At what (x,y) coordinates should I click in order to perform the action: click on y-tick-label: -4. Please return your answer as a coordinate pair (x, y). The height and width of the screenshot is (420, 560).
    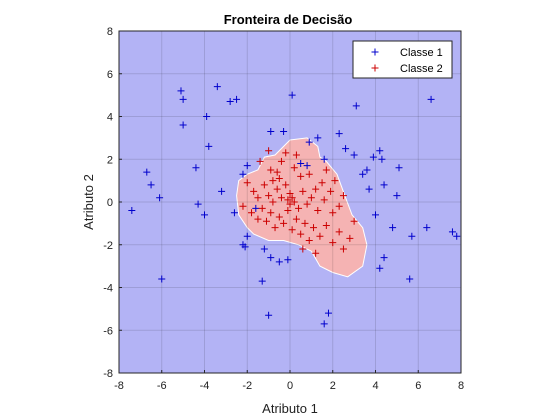
    Looking at the image, I should click on (108, 289).